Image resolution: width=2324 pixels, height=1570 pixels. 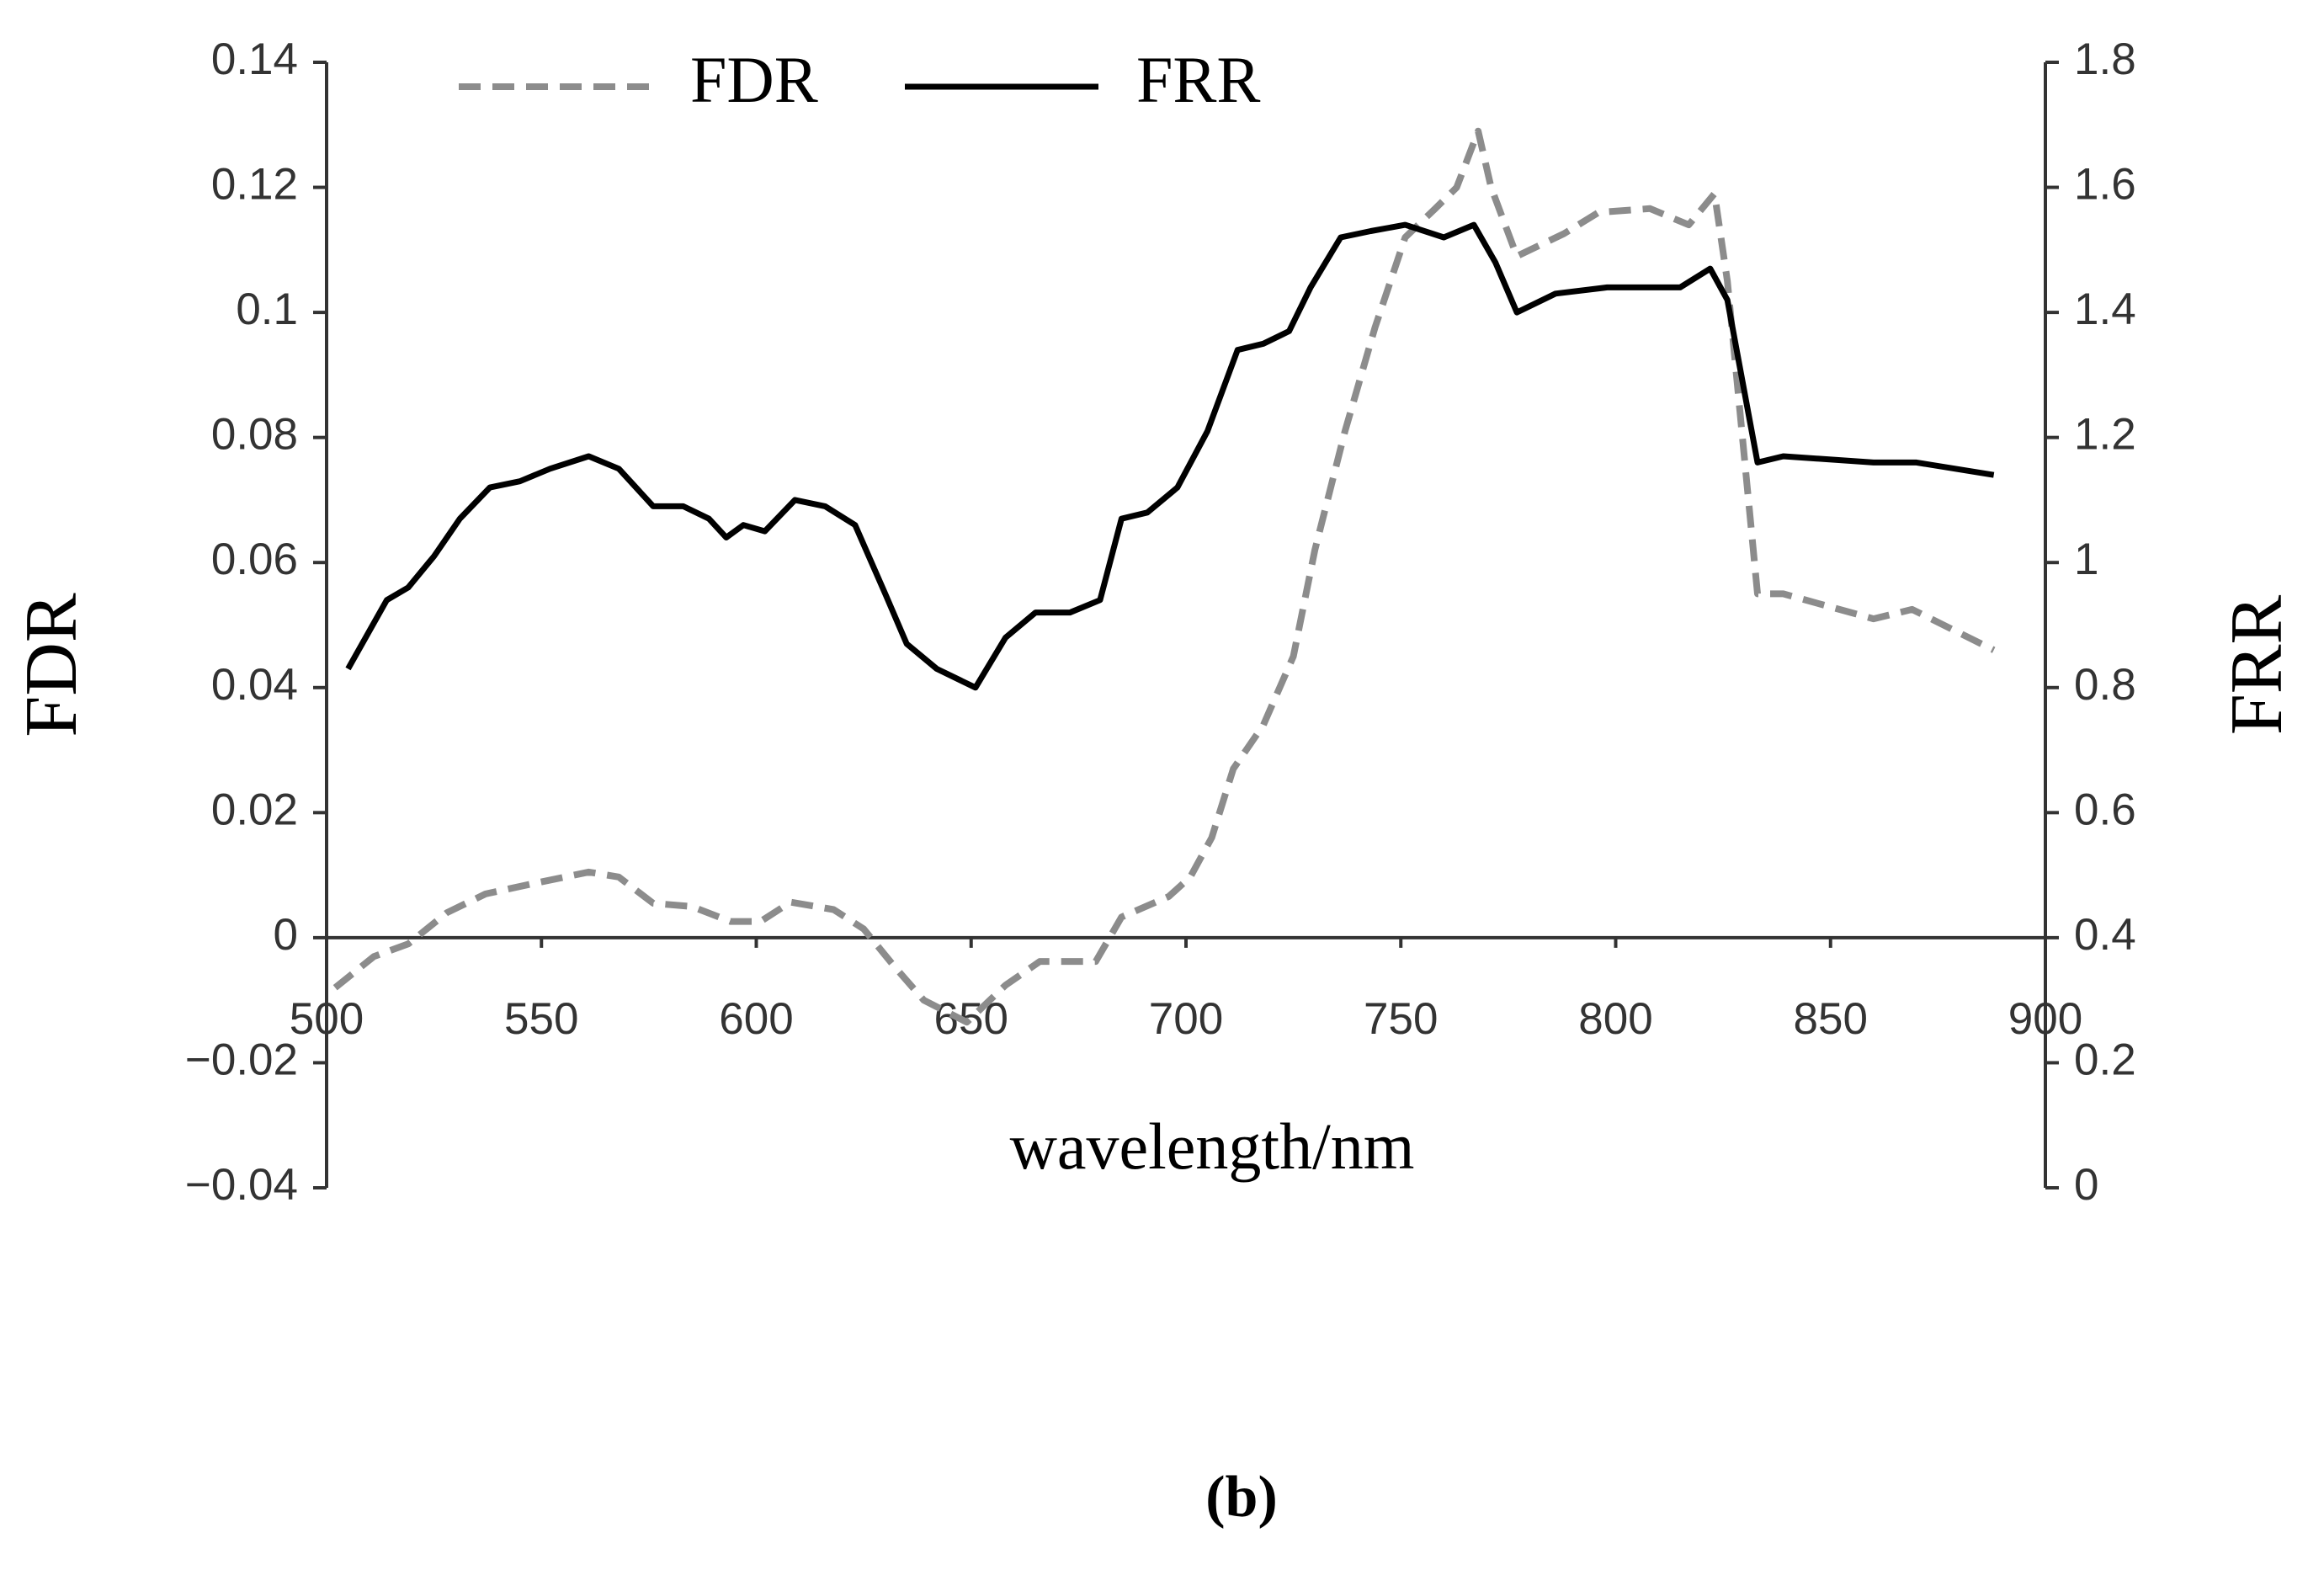 What do you see at coordinates (255, 185) in the screenshot?
I see `y-tick-label: 0.12` at bounding box center [255, 185].